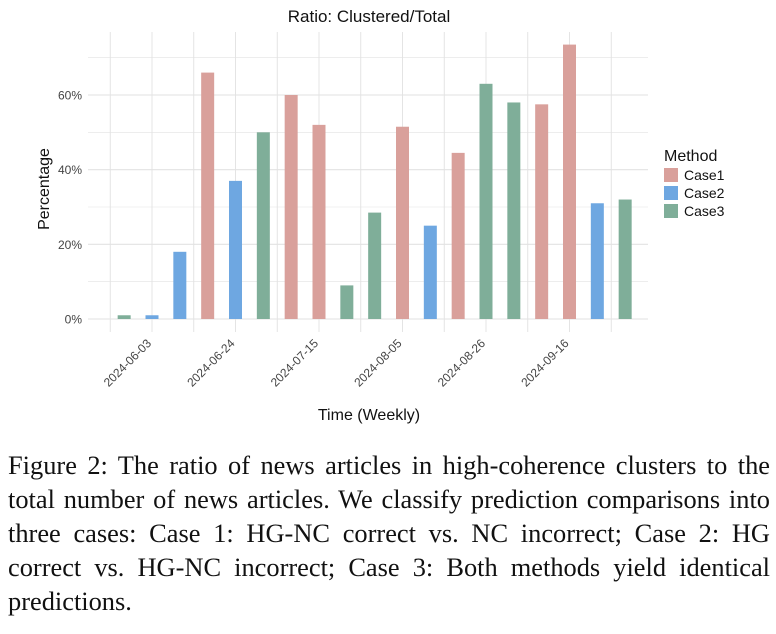 Image resolution: width=776 pixels, height=634 pixels. Describe the element at coordinates (70, 208) in the screenshot. I see `y-axis-ticks: 0% 20% 40% 60%` at that location.